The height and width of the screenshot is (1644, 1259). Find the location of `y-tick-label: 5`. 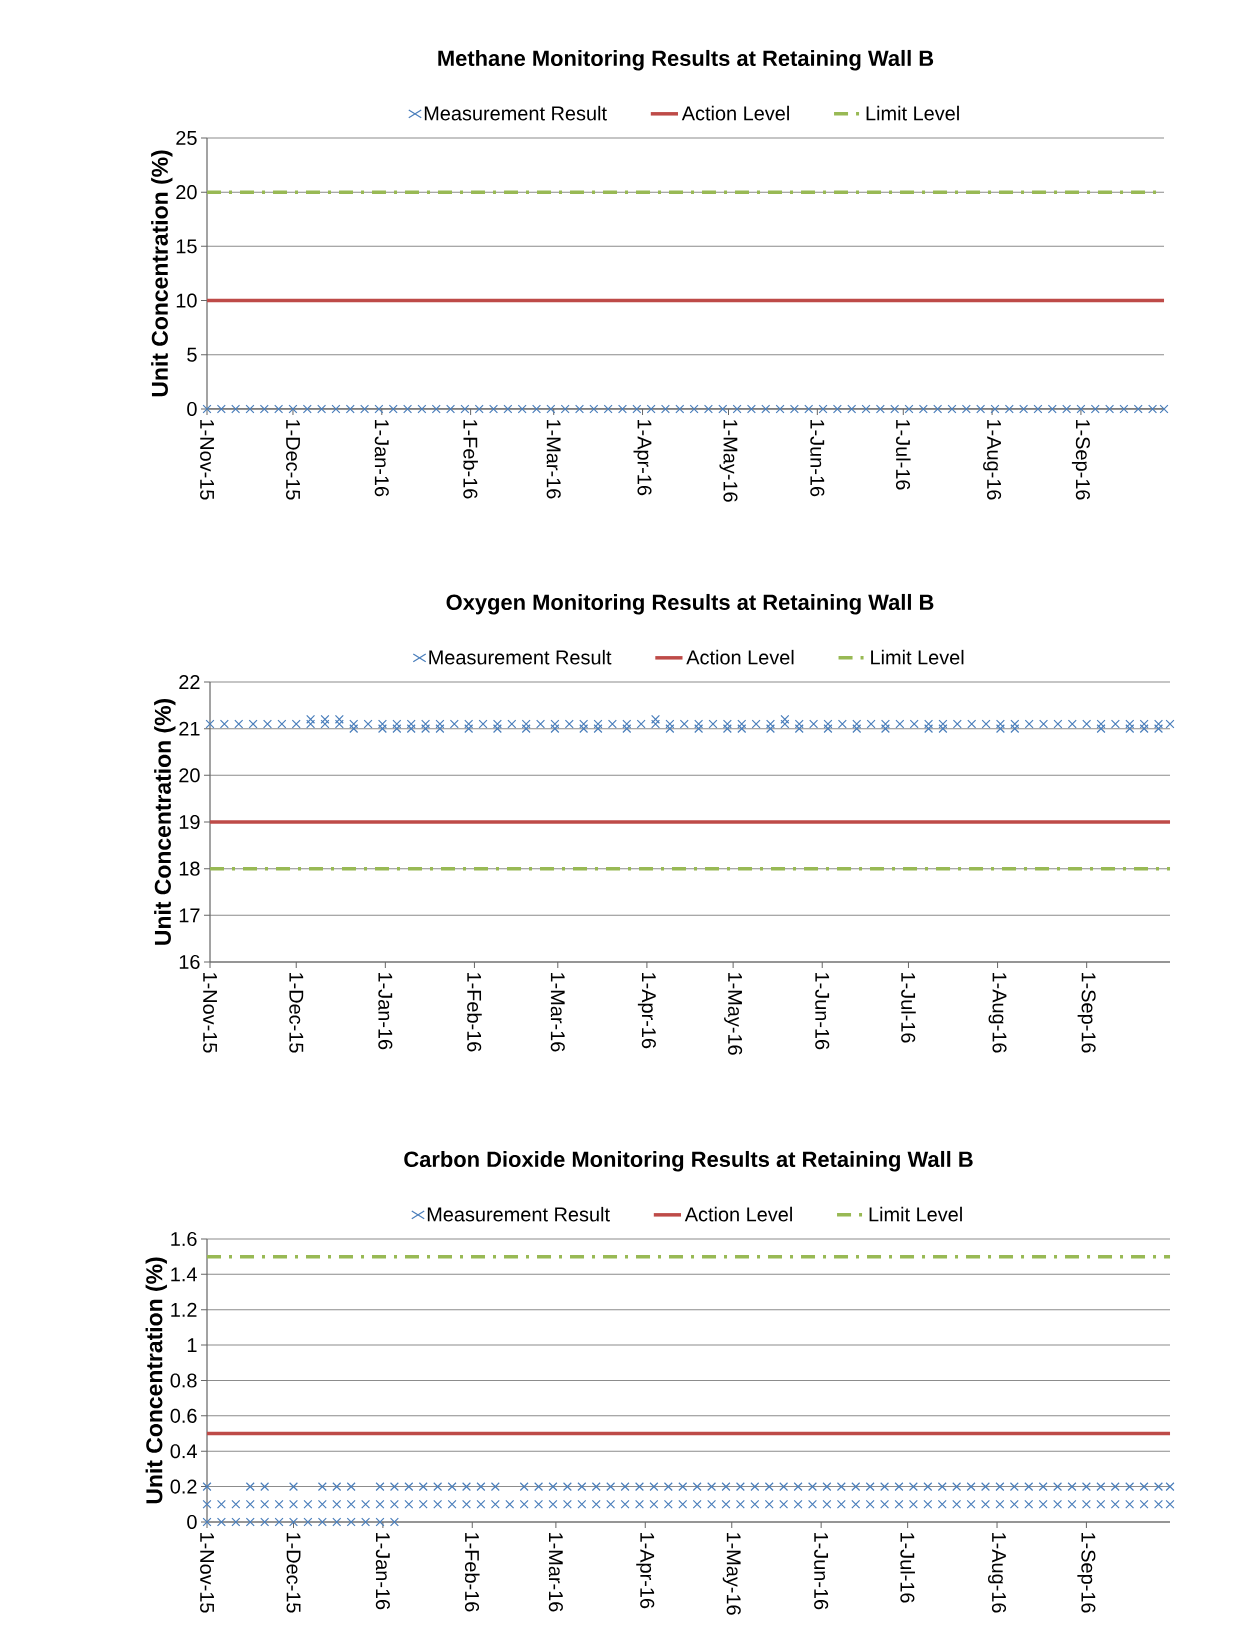

y-tick-label: 5 is located at coordinates (192, 354).